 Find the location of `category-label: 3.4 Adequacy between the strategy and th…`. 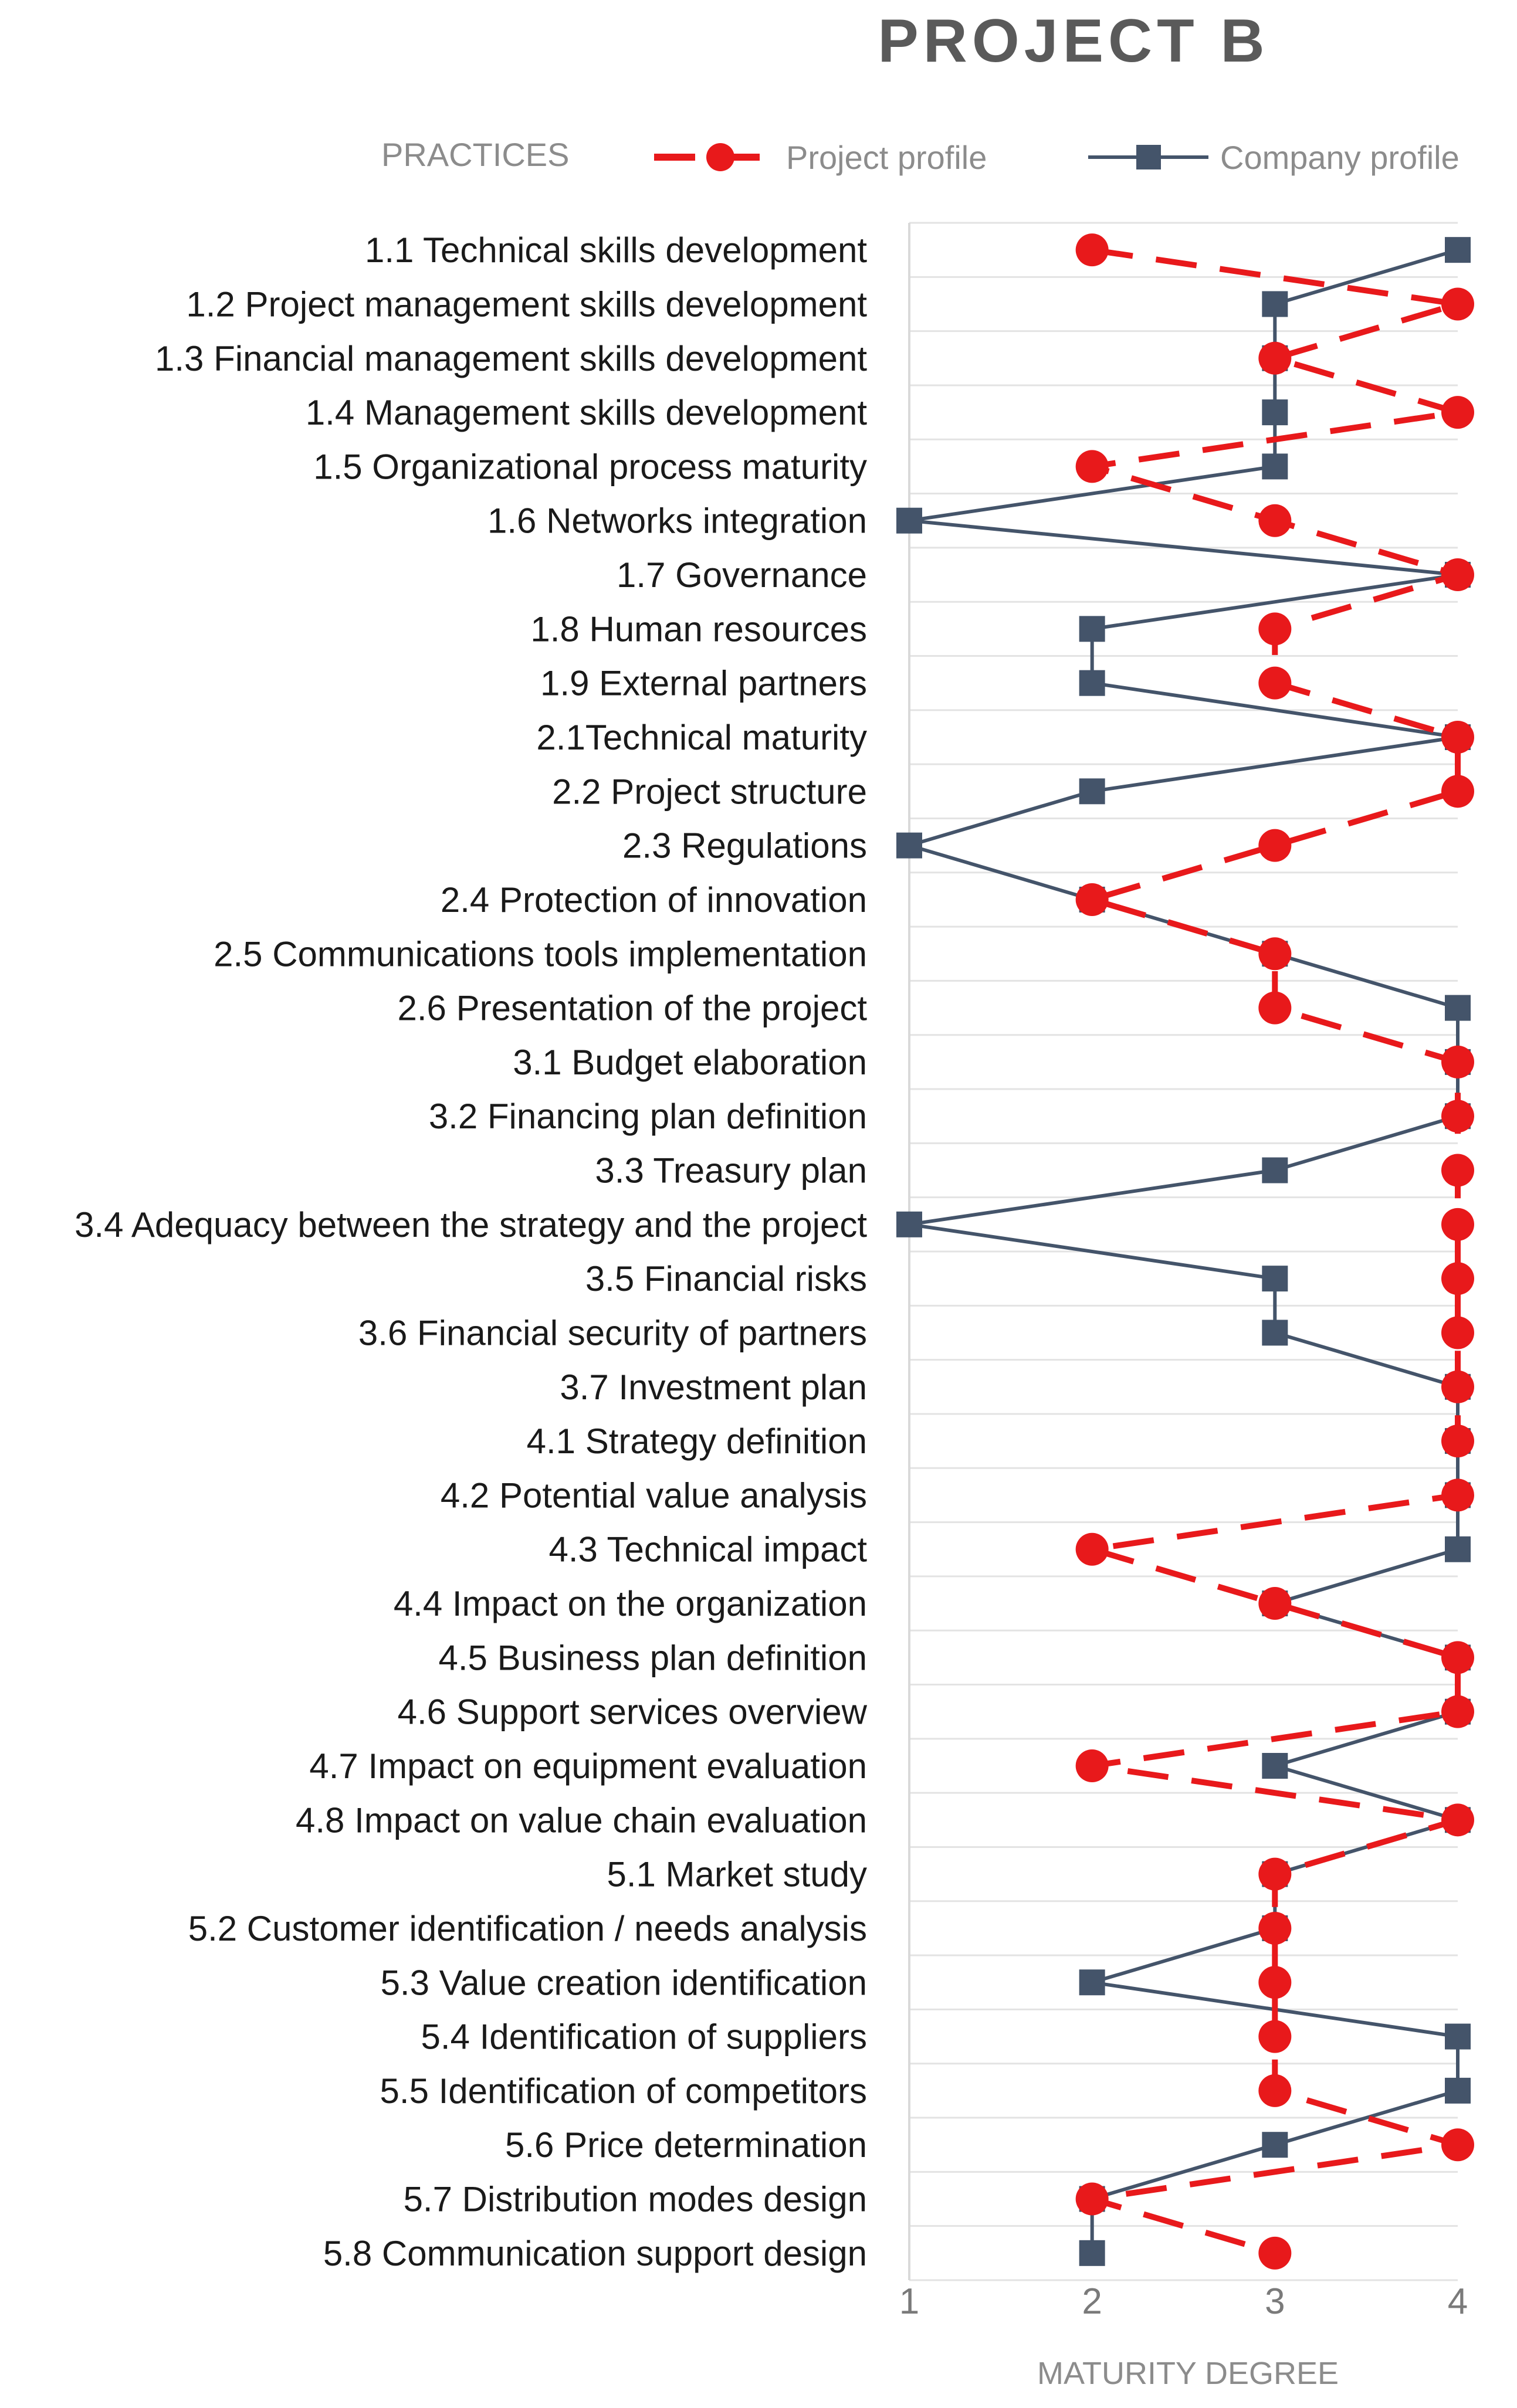

category-label: 3.4 Adequacy between the strategy and th… is located at coordinates (471, 1224).